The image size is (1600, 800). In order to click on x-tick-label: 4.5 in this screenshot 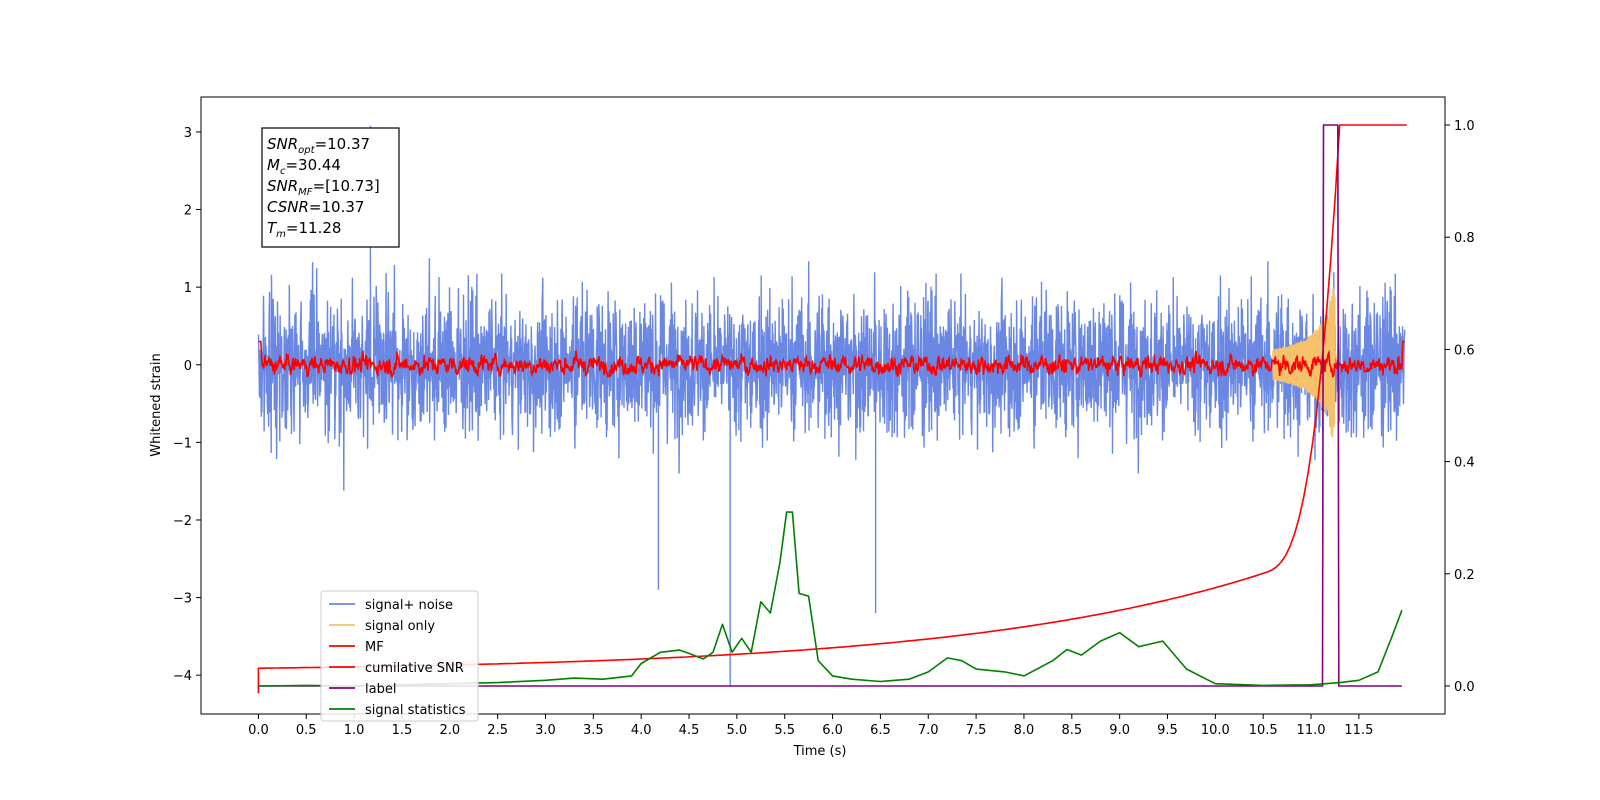, I will do `click(689, 730)`.